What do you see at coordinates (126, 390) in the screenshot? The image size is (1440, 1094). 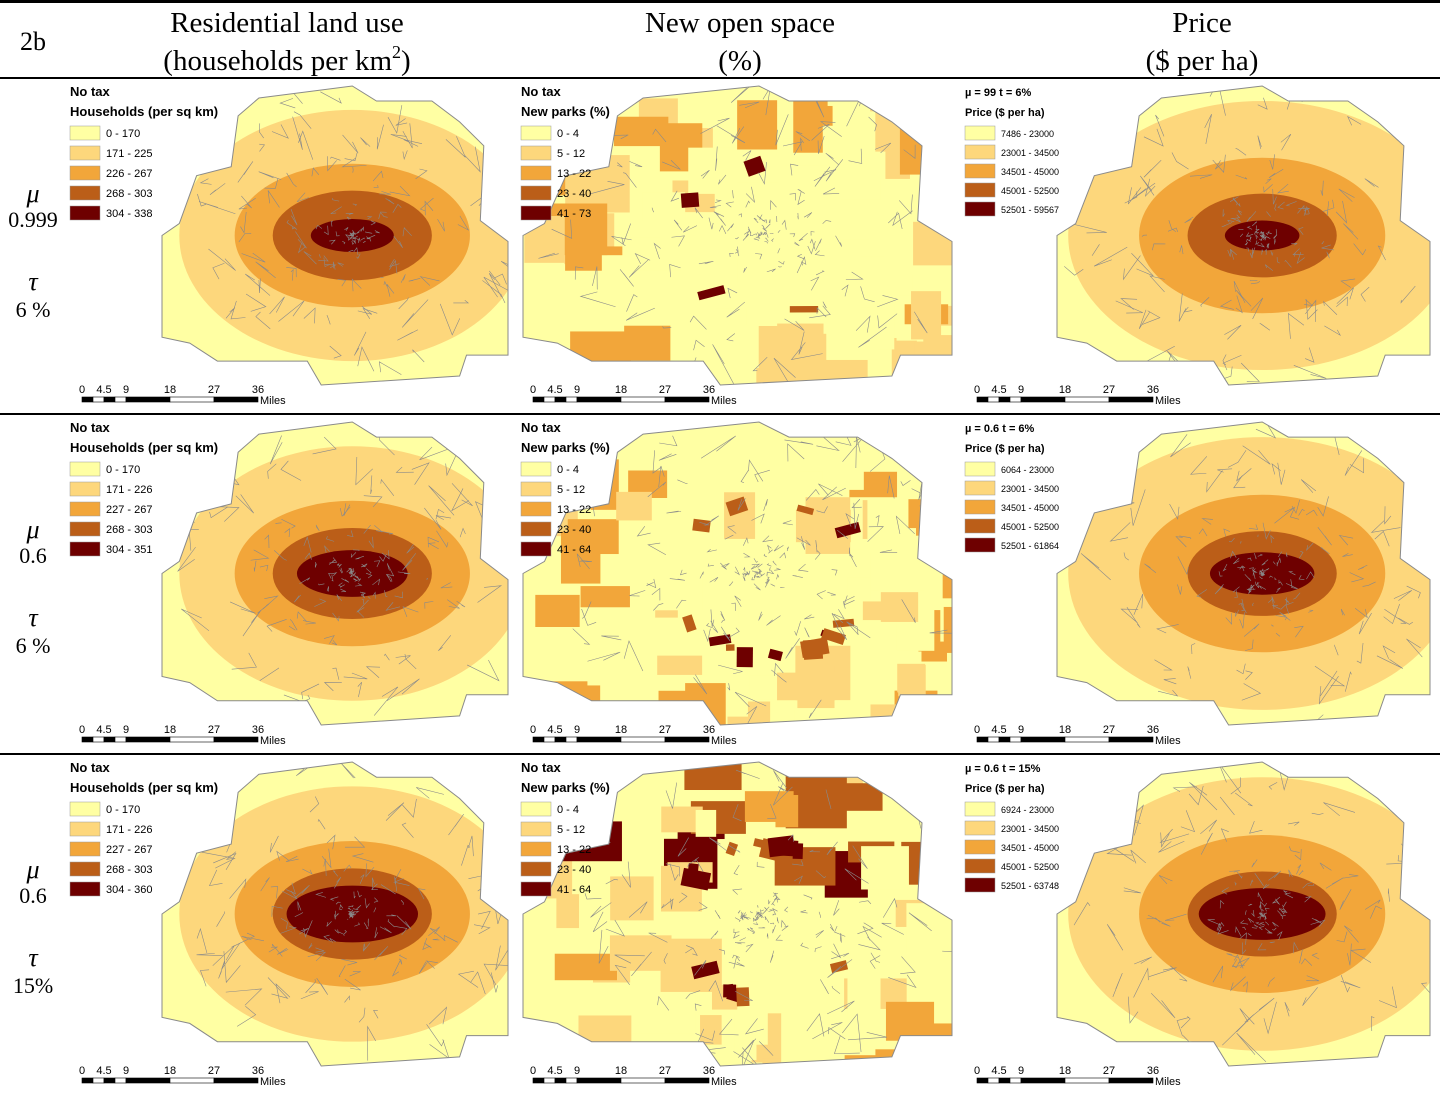 I see `scale-tick: 9` at bounding box center [126, 390].